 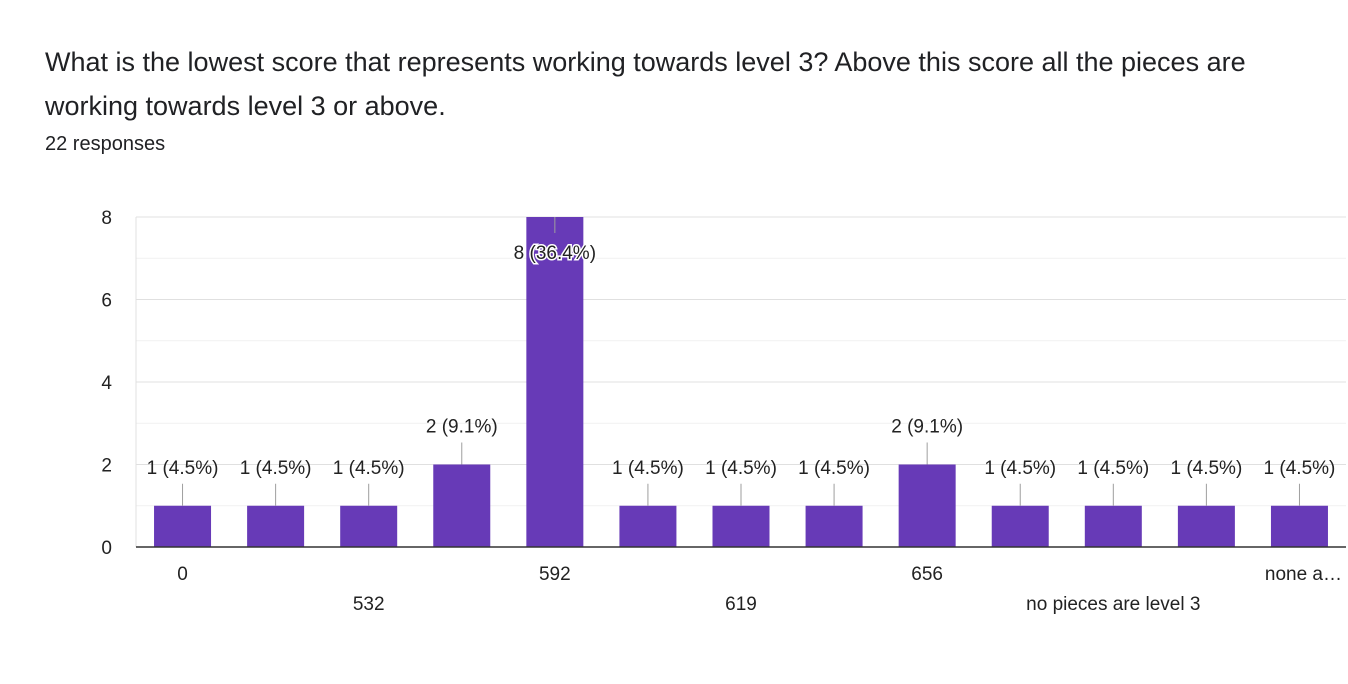 What do you see at coordinates (369, 604) in the screenshot?
I see `x-category-label: 532` at bounding box center [369, 604].